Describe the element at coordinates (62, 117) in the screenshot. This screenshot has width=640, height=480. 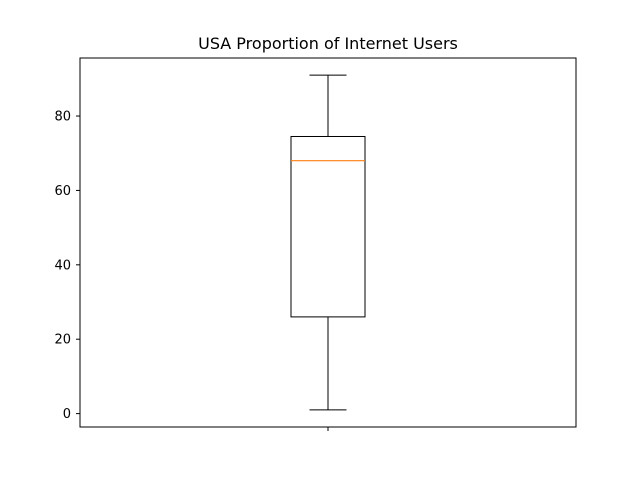
I see `y-tick-label: 80` at that location.